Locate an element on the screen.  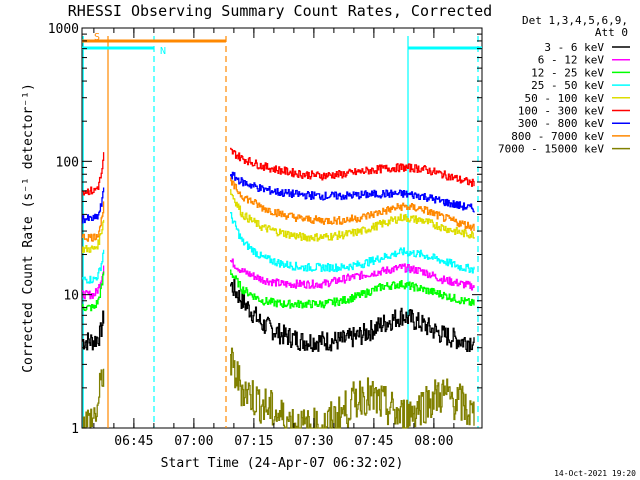
legend-title: Det 1,3,4,5,6,9, is located at coordinates (575, 20).